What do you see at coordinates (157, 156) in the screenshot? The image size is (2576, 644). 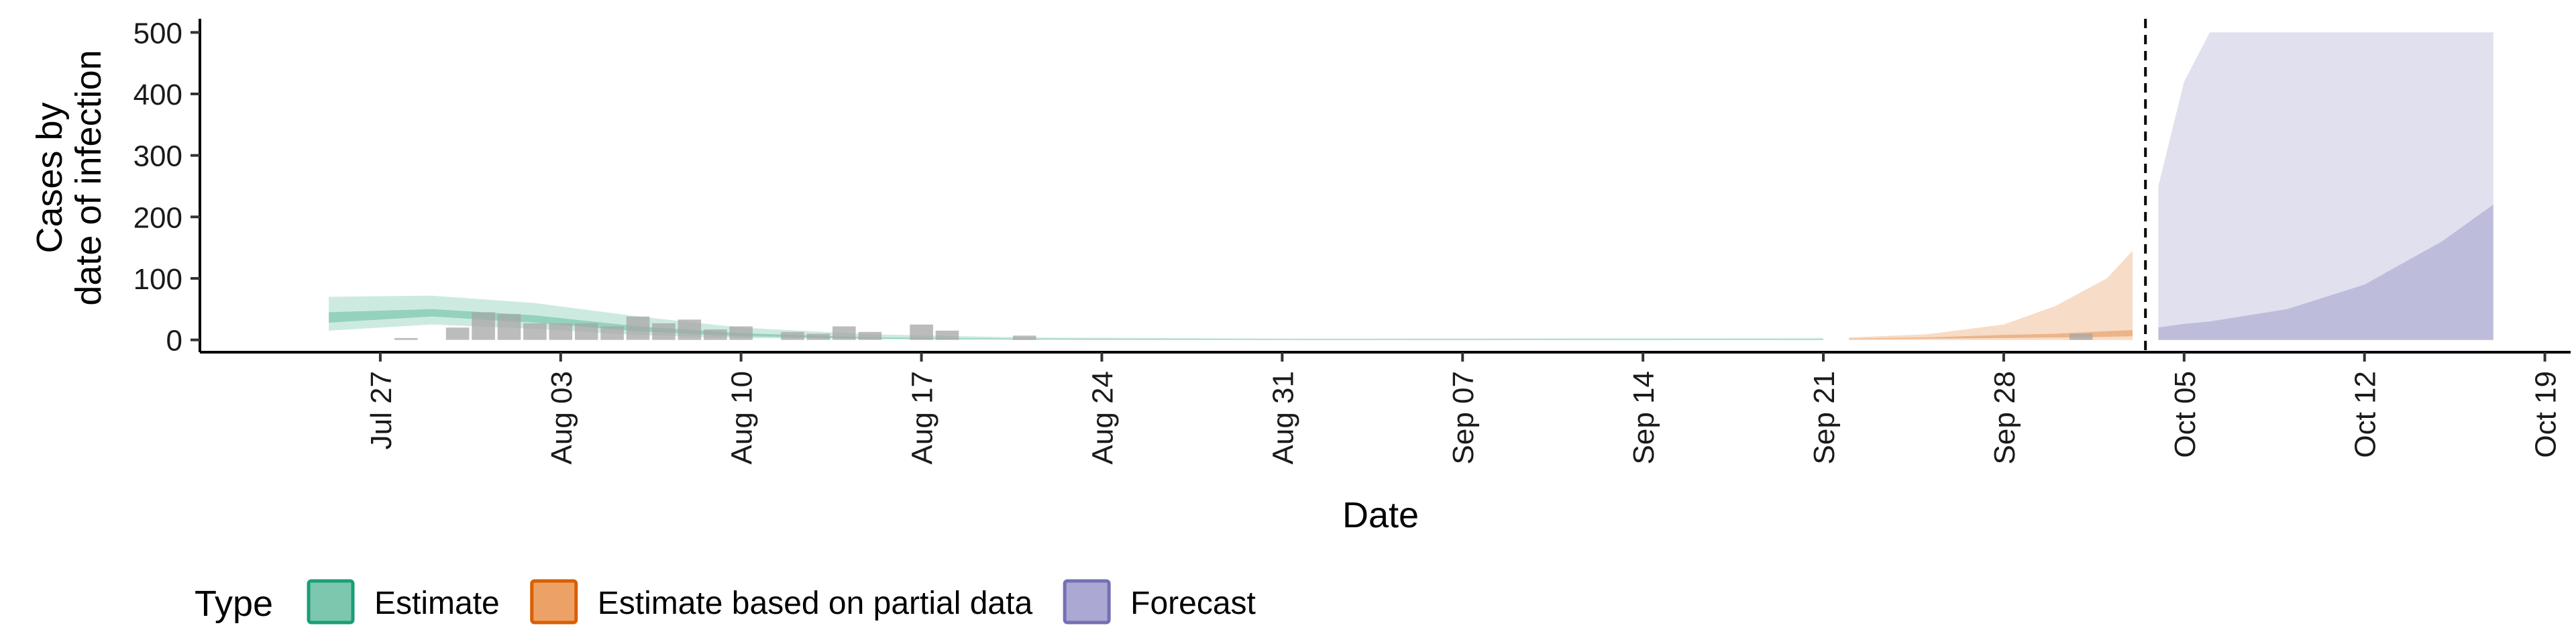 I see `y-tick-label-3: 300` at bounding box center [157, 156].